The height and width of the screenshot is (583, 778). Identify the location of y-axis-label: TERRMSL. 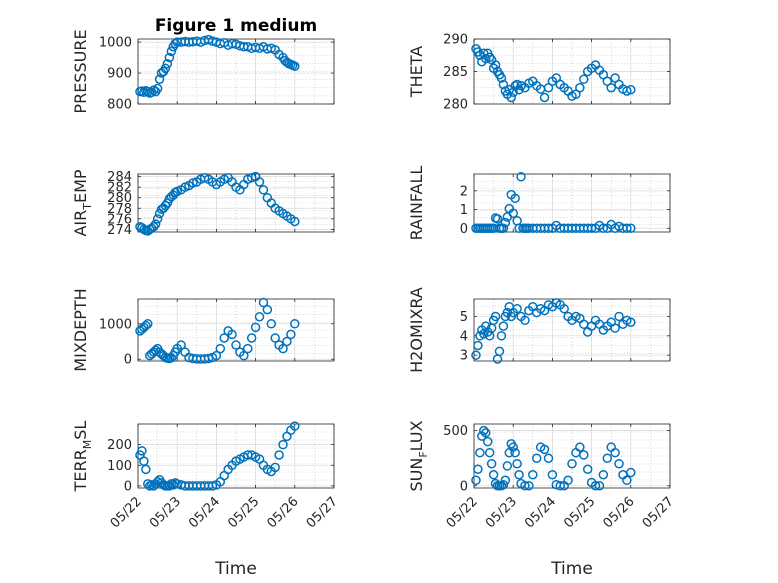
(82, 457).